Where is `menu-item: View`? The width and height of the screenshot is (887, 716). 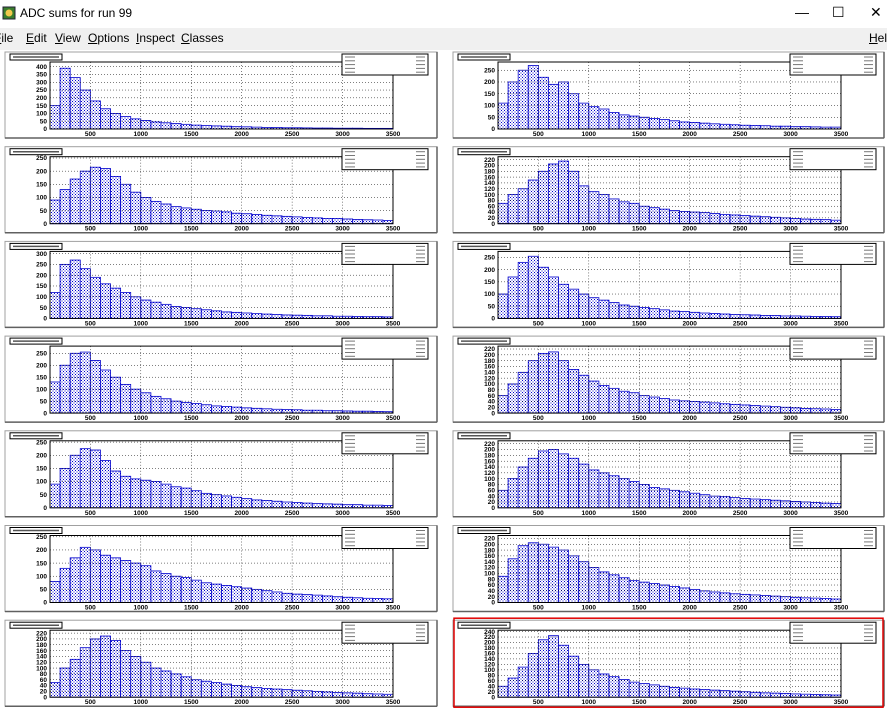
menu-item: View is located at coordinates (68, 38).